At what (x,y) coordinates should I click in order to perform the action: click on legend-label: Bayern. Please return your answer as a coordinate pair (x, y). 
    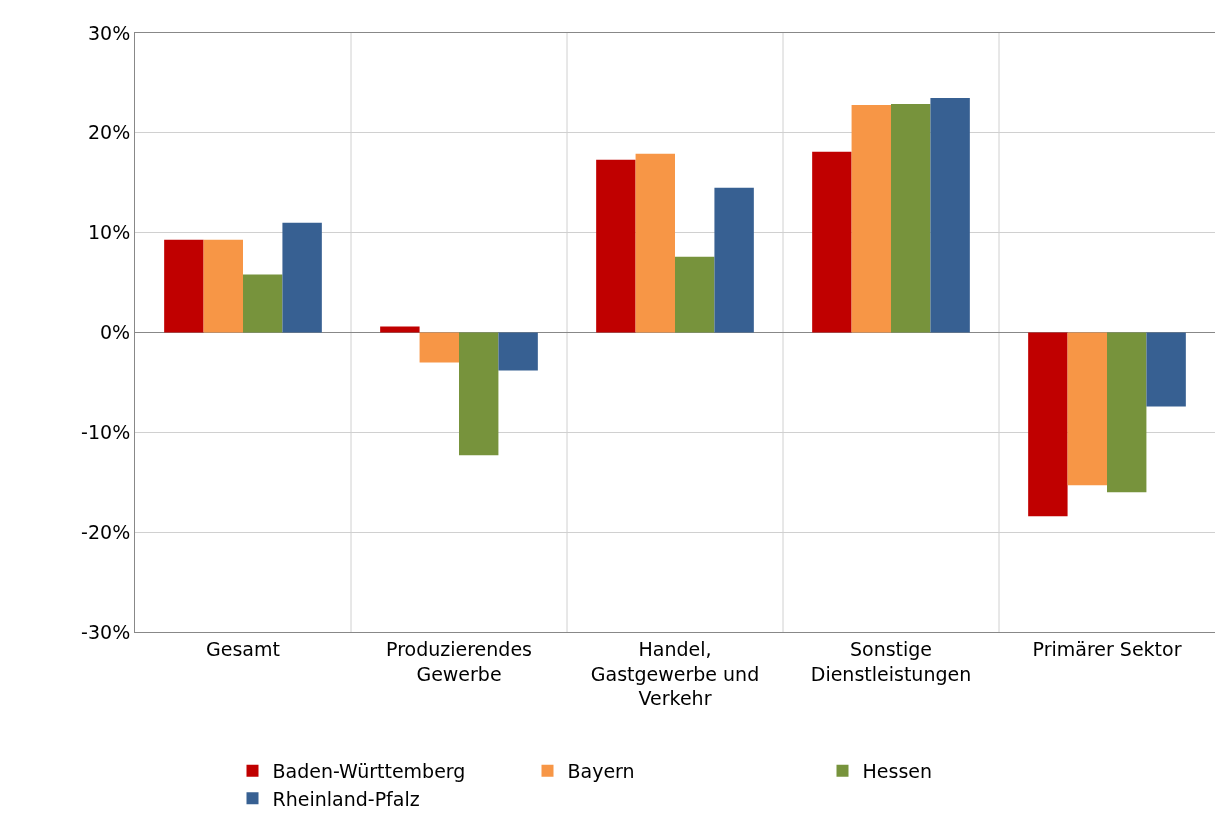
    Looking at the image, I should click on (601, 771).